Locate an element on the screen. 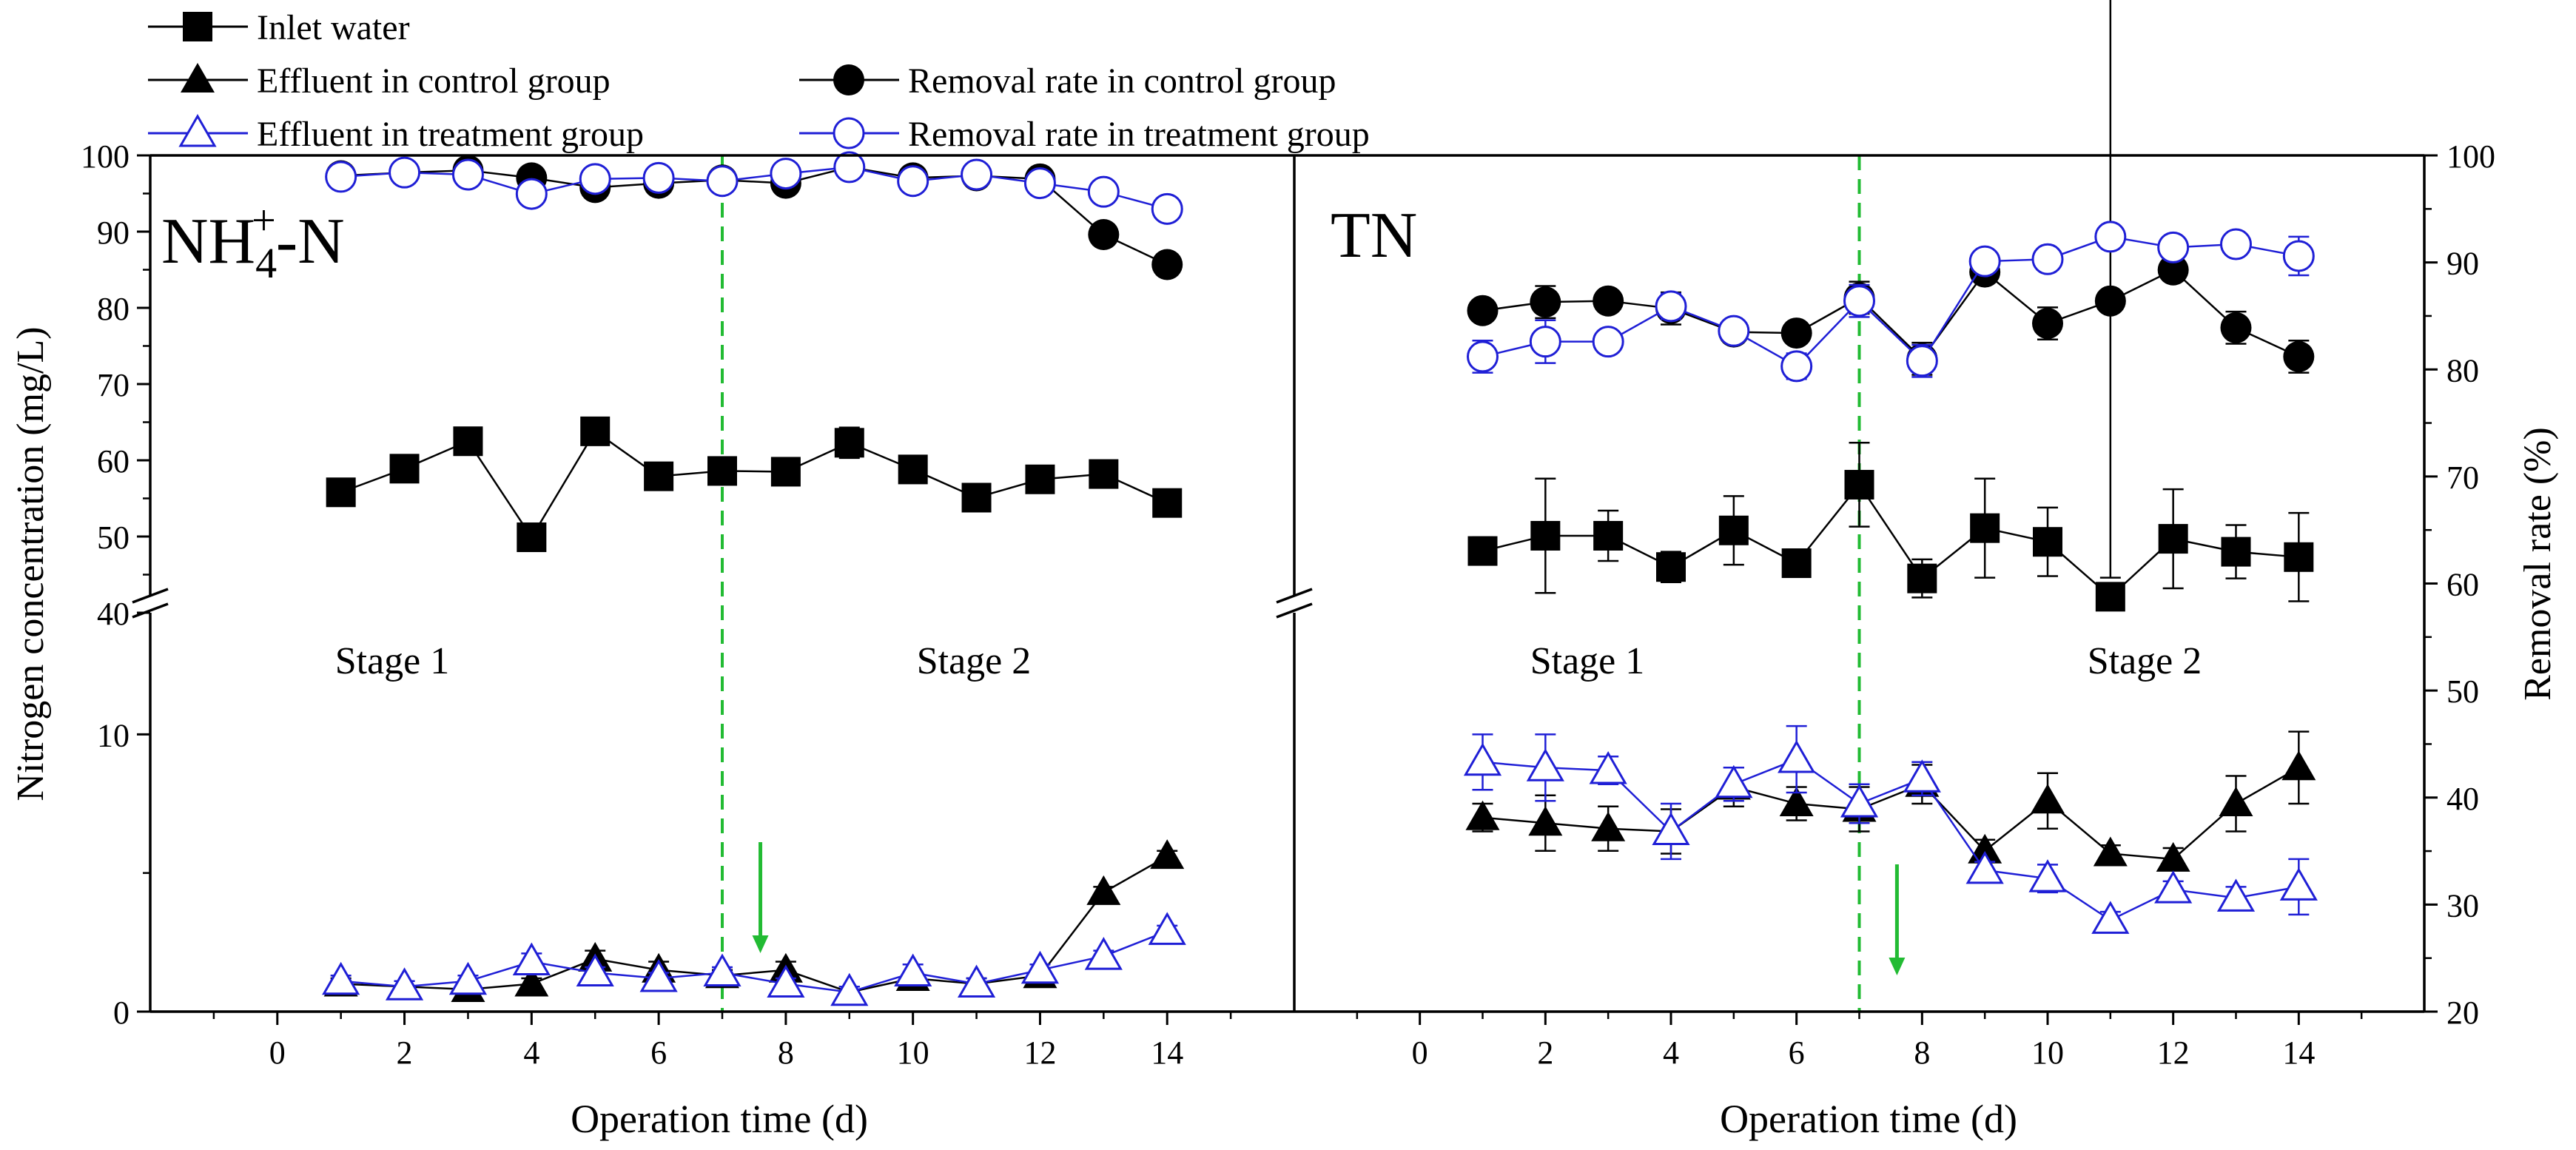 This screenshot has width=2576, height=1150. y-right-tick-label: 100 is located at coordinates (2470, 156).